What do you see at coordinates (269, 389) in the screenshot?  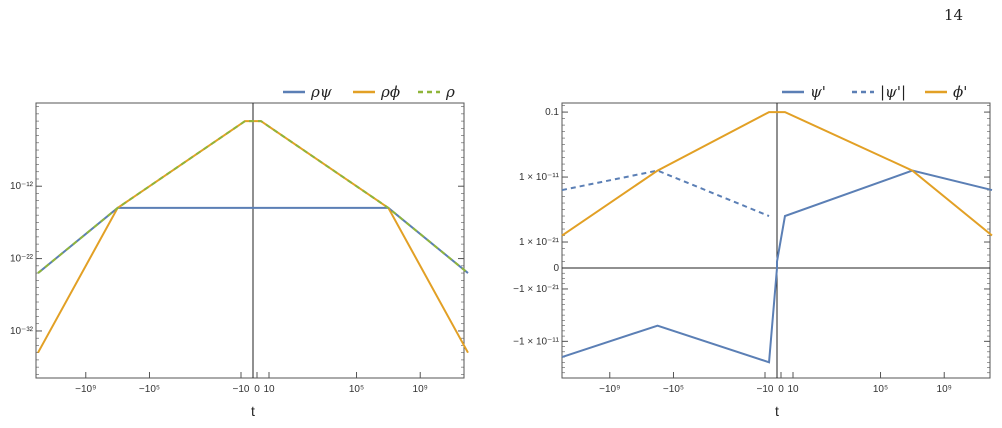 I see `chart-1-x-tick-label: 10` at bounding box center [269, 389].